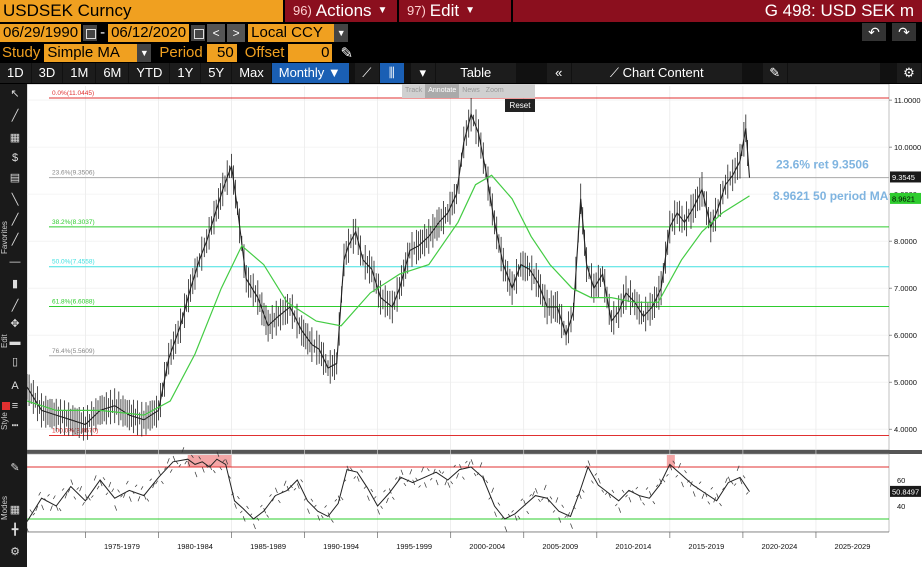 The width and height of the screenshot is (922, 567). Describe the element at coordinates (15, 73) in the screenshot. I see `range-1d: 1D` at that location.